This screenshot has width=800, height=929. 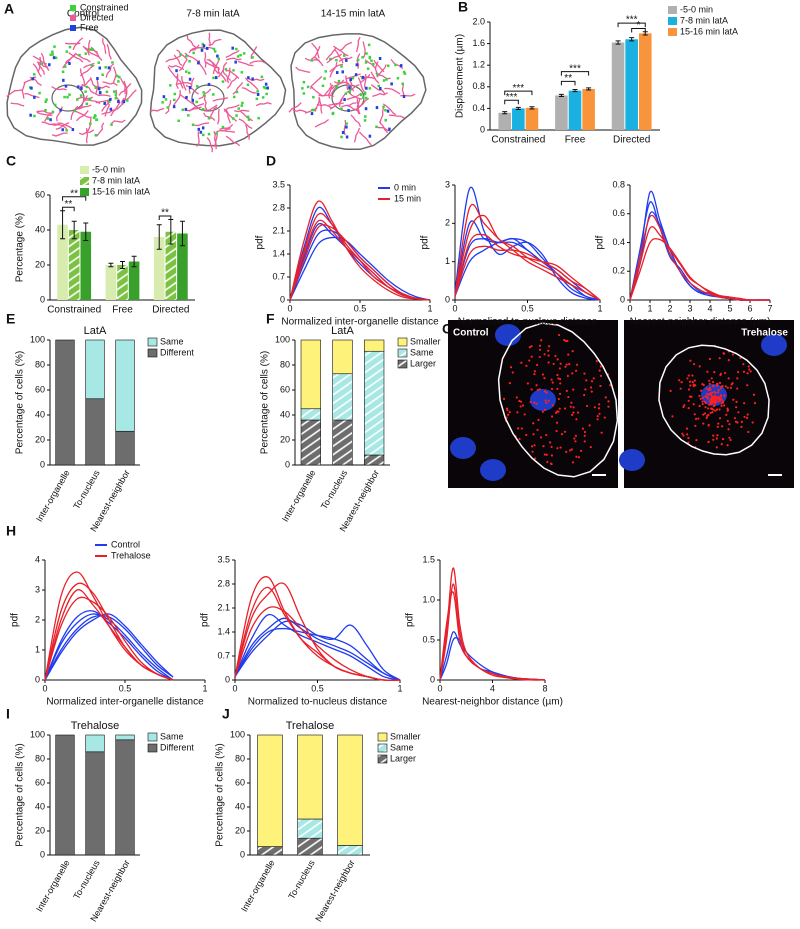 I want to click on y-tick-label: 3.5, so click(x=223, y=559).